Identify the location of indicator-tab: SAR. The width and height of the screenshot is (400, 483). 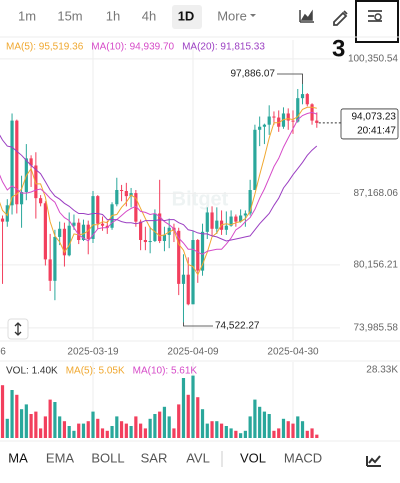
(154, 457).